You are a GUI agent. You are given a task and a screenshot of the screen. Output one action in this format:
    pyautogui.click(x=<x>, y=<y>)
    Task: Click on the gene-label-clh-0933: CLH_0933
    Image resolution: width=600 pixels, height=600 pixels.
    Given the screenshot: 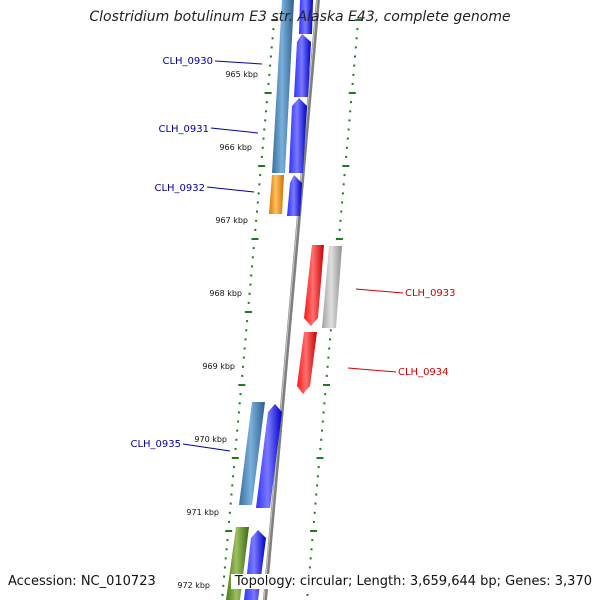 What is the action you would take?
    pyautogui.click(x=430, y=293)
    